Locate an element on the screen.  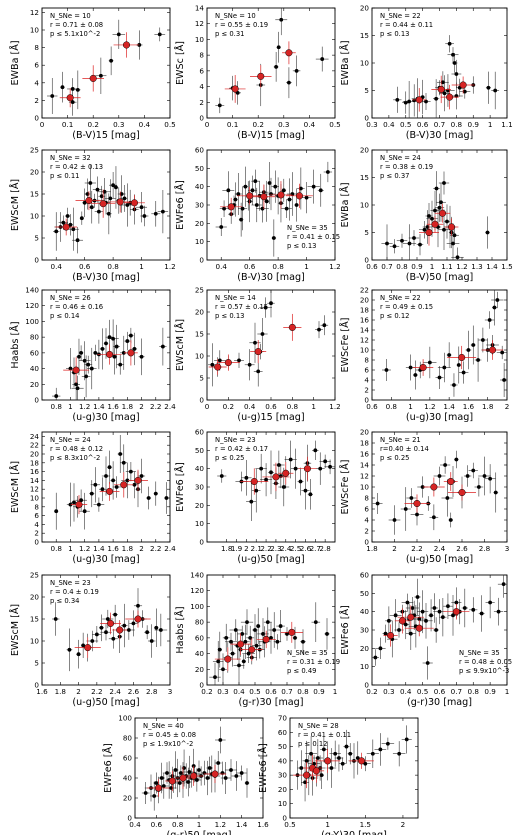
stats-annotation: N_SNe = 22 is located at coordinates (400, 298).